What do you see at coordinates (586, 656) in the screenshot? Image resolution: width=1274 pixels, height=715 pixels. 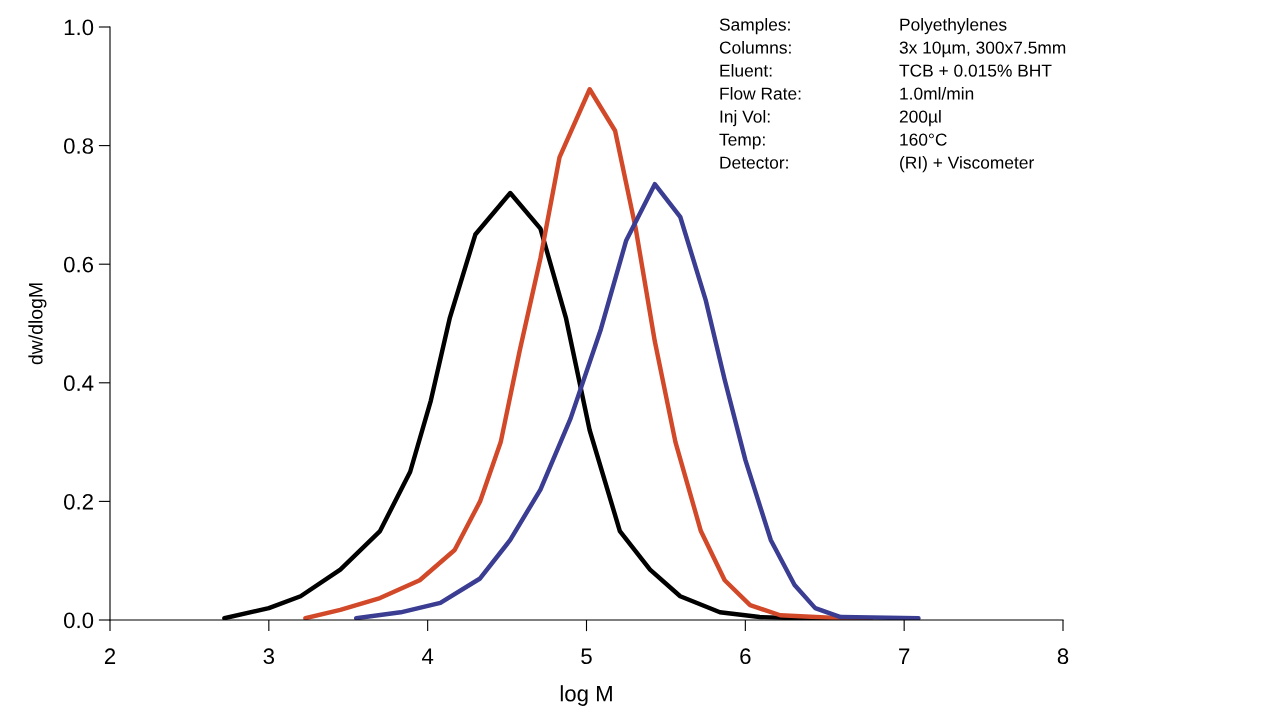 I see `x-tick-label: 5` at bounding box center [586, 656].